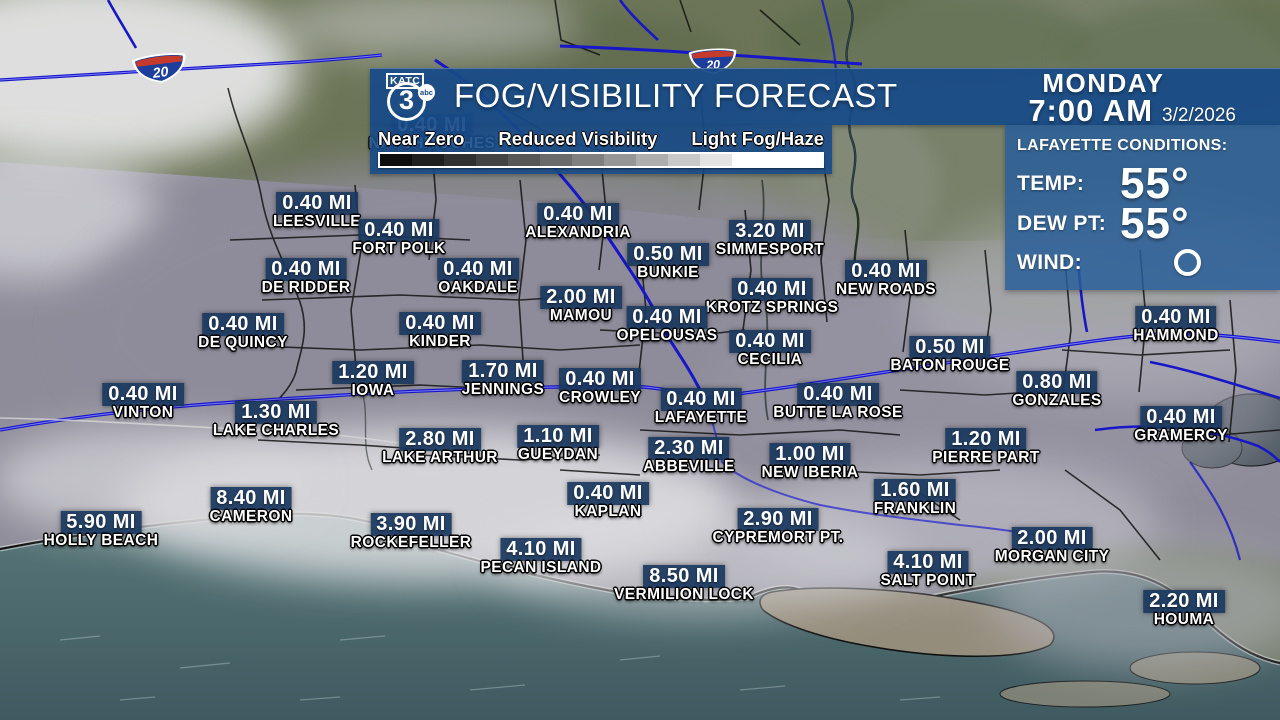 The height and width of the screenshot is (720, 1280). Describe the element at coordinates (373, 380) in the screenshot. I see `station-label: 1.20 MI IOWA` at that location.